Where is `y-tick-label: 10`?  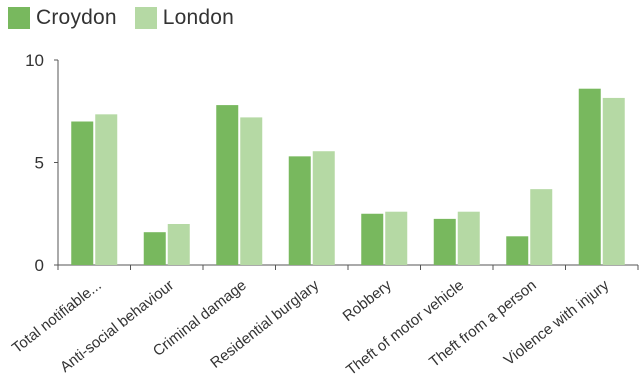 y-tick-label: 10 is located at coordinates (34, 60).